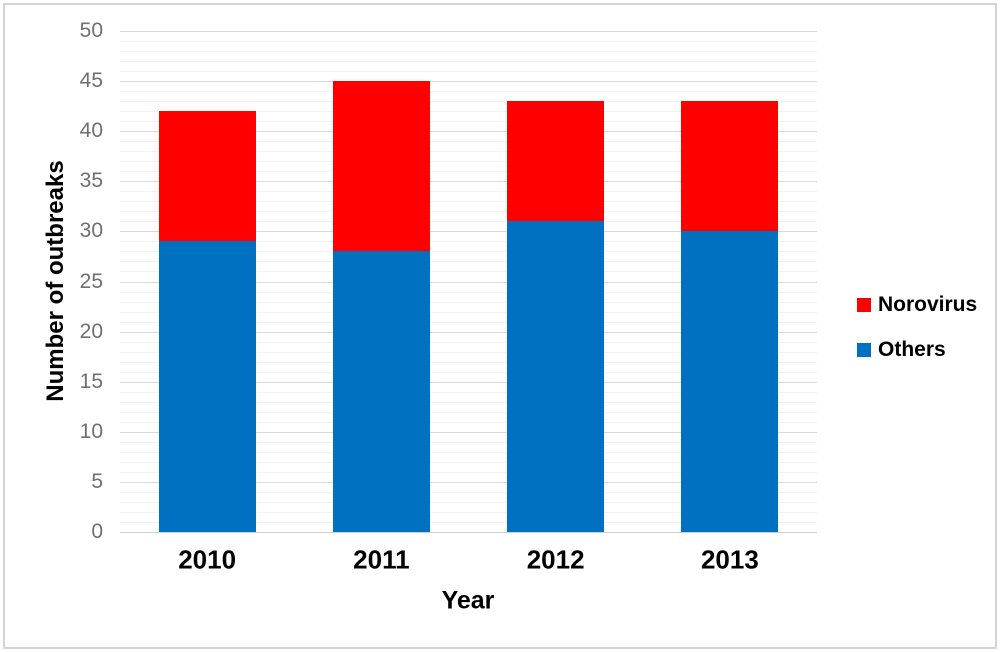 The height and width of the screenshot is (652, 1000). Describe the element at coordinates (91, 331) in the screenshot. I see `y-tick-label: 20` at that location.